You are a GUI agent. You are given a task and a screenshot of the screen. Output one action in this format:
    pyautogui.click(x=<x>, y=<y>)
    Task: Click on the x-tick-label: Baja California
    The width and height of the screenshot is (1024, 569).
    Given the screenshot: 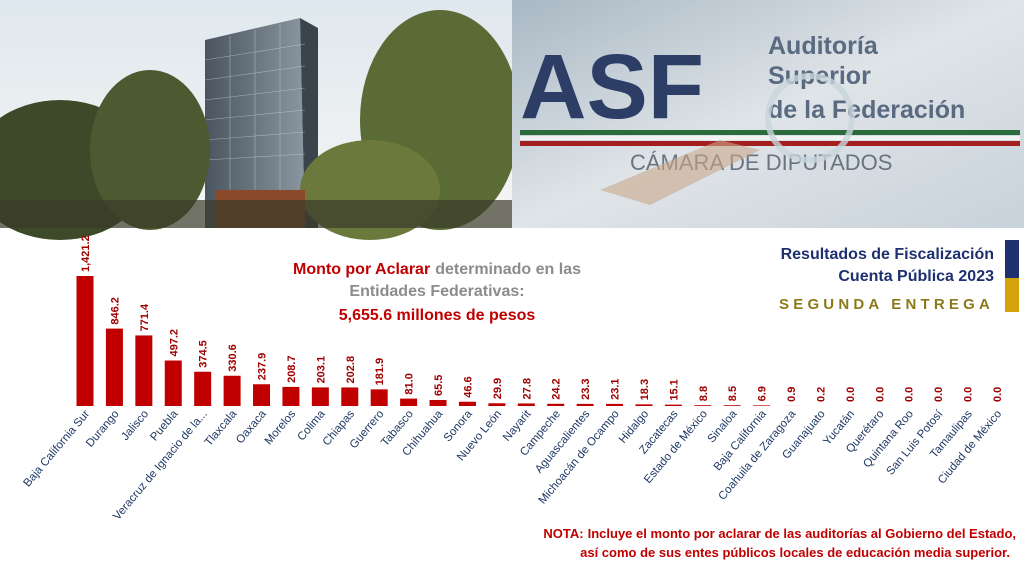 What is the action you would take?
    pyautogui.click(x=741, y=440)
    